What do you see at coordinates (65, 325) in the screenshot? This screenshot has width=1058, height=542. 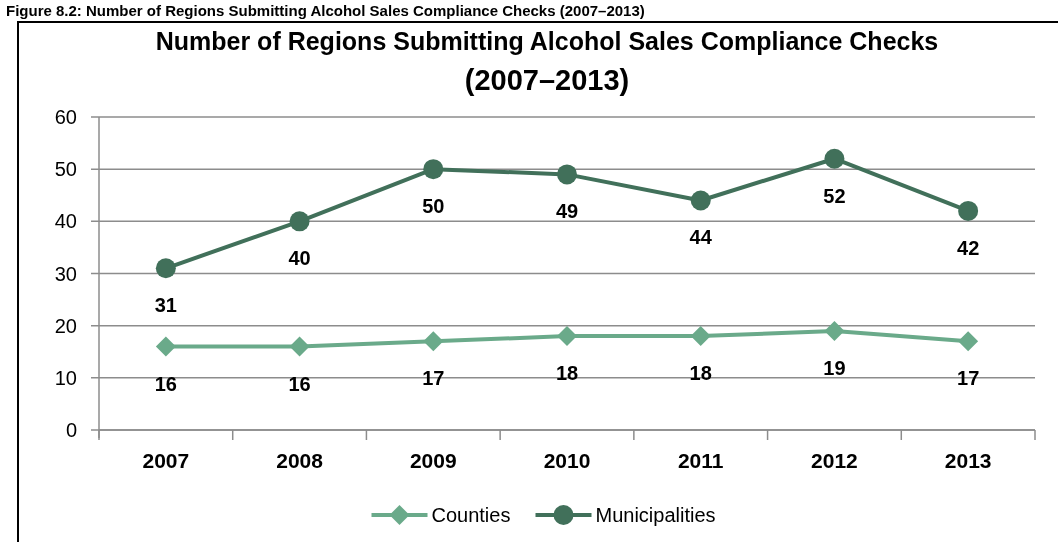 I see `y-tick-label: 20` at bounding box center [65, 325].